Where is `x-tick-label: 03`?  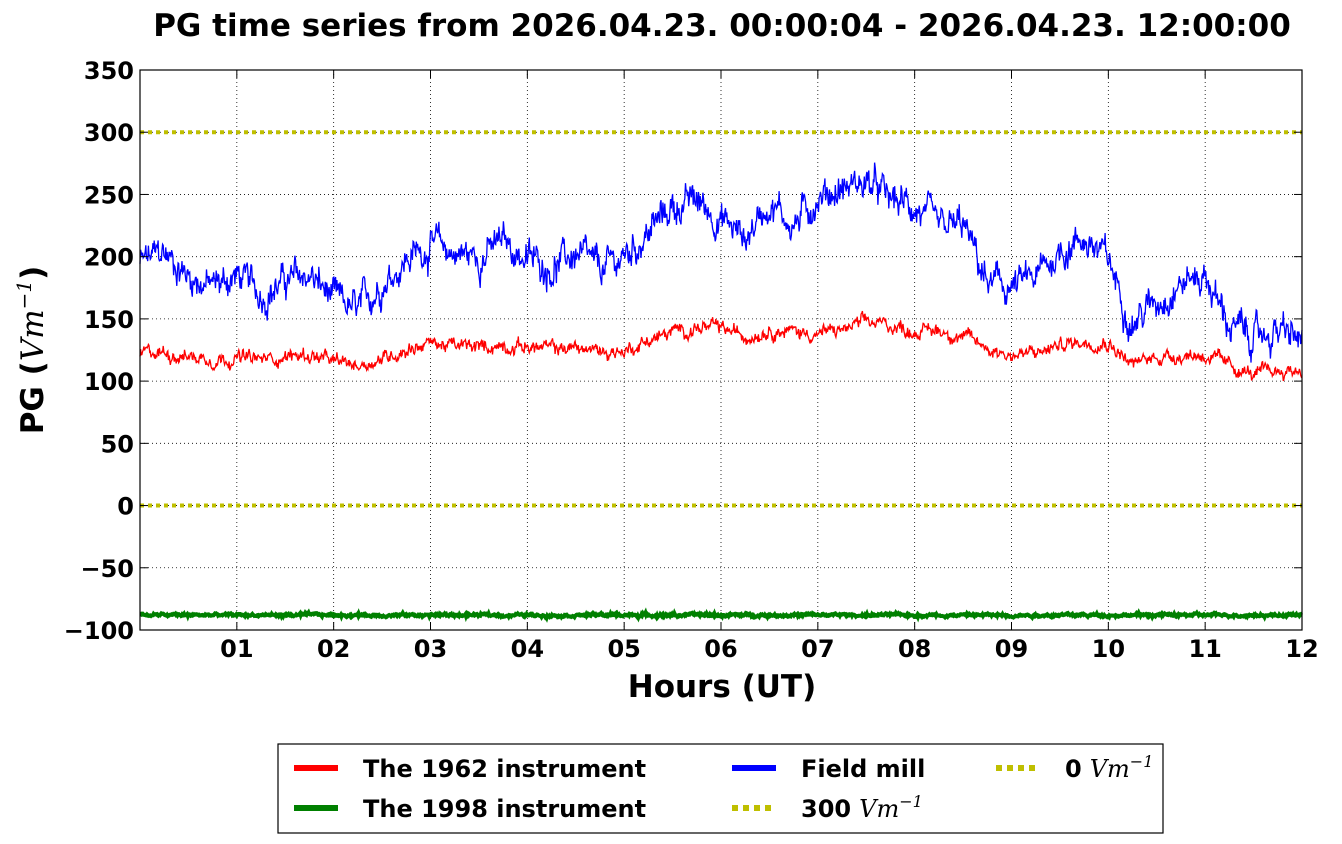
x-tick-label: 03 is located at coordinates (430, 649).